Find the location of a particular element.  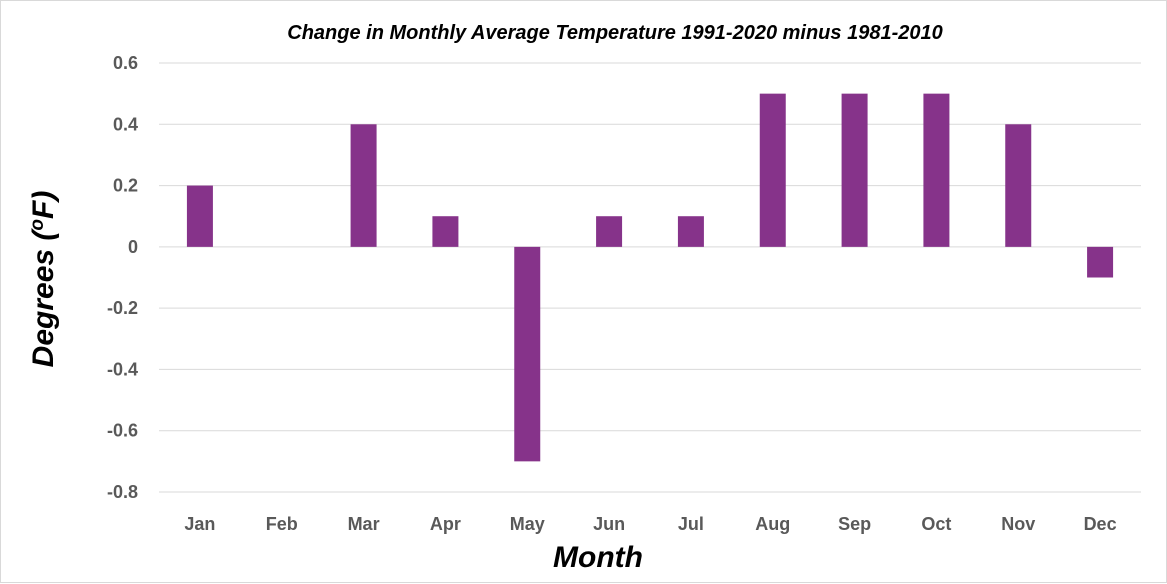

y-tick-label: -0.6 is located at coordinates (122, 431).